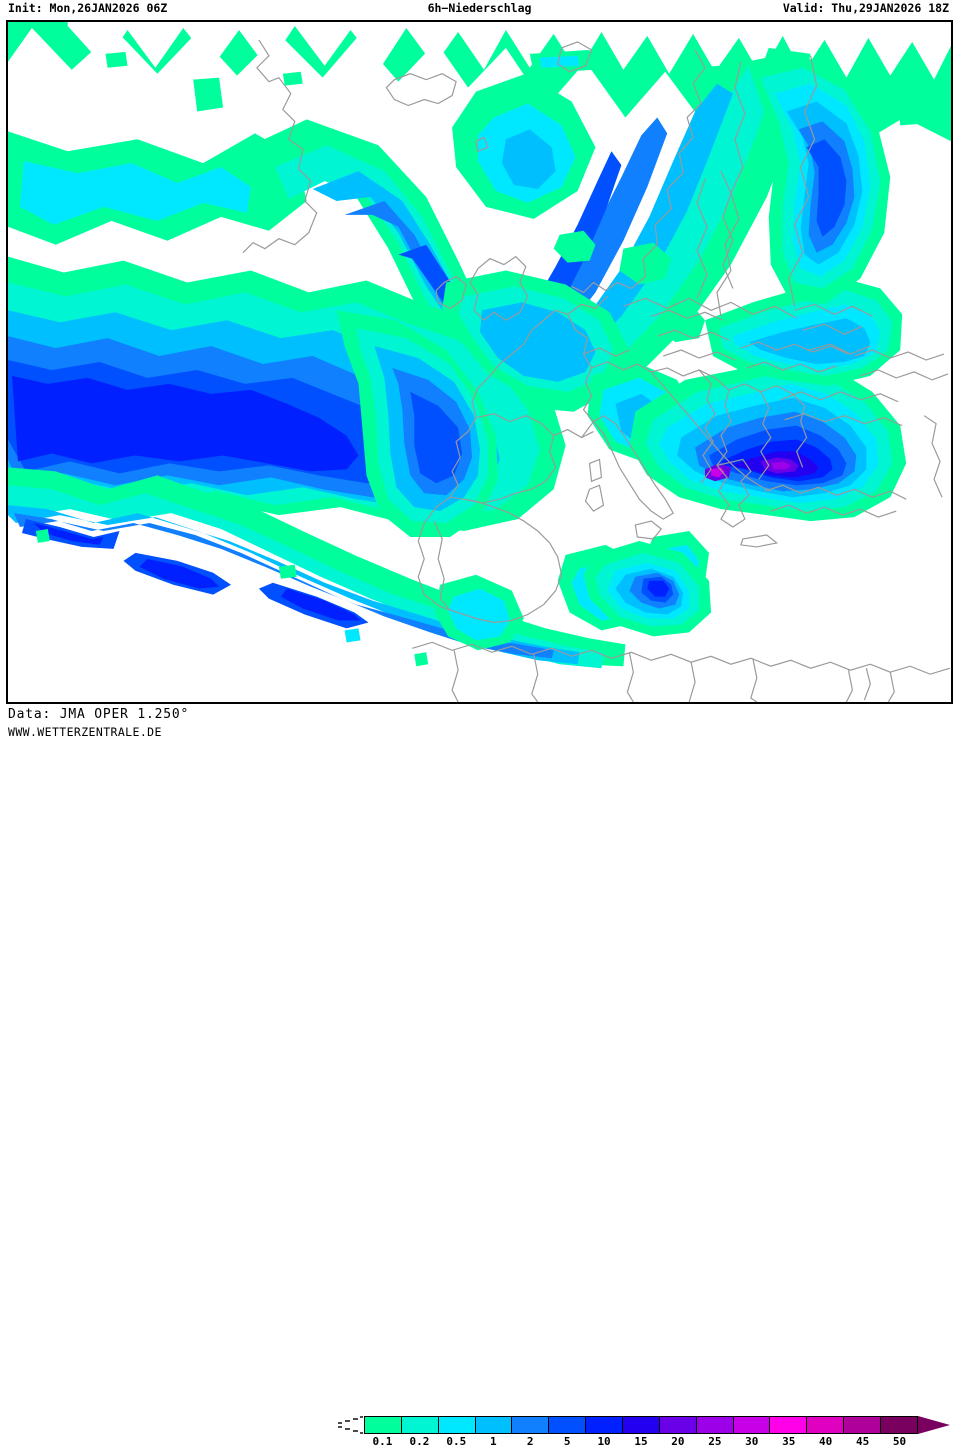 This screenshot has height=1448, width=959. I want to click on coast-western-europe, so click(528, 396).